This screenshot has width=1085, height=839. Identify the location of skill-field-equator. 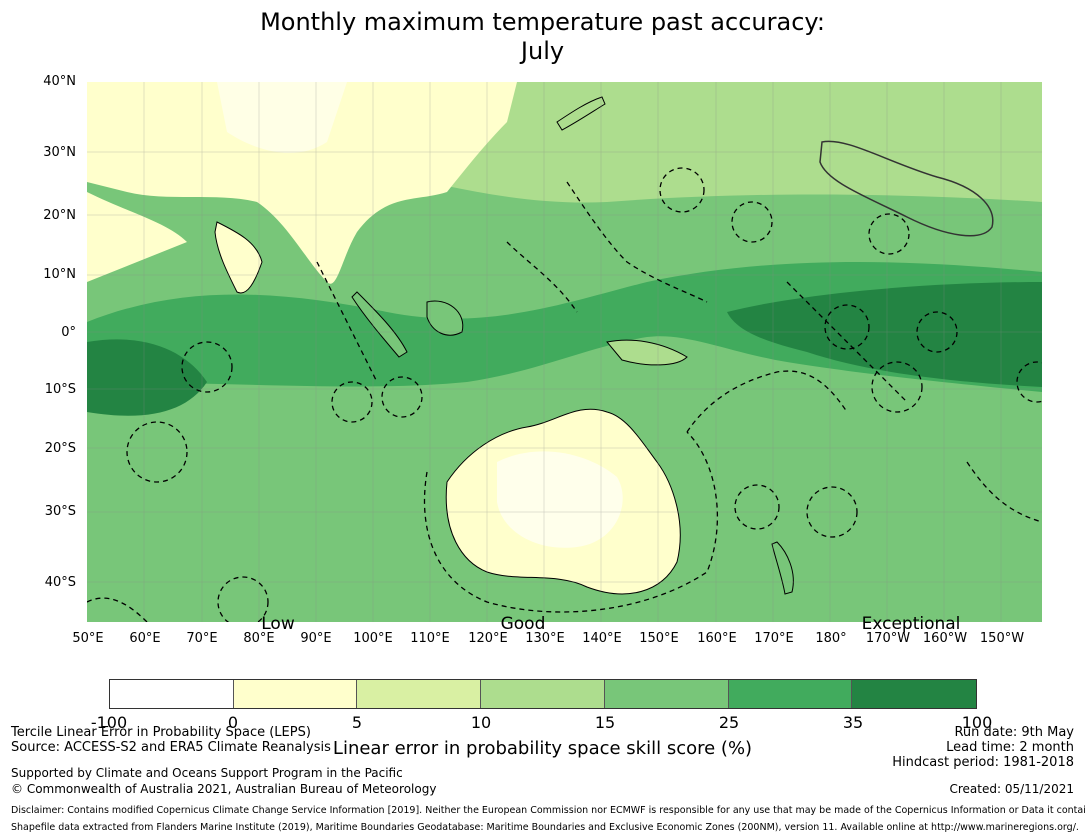
(564, 327).